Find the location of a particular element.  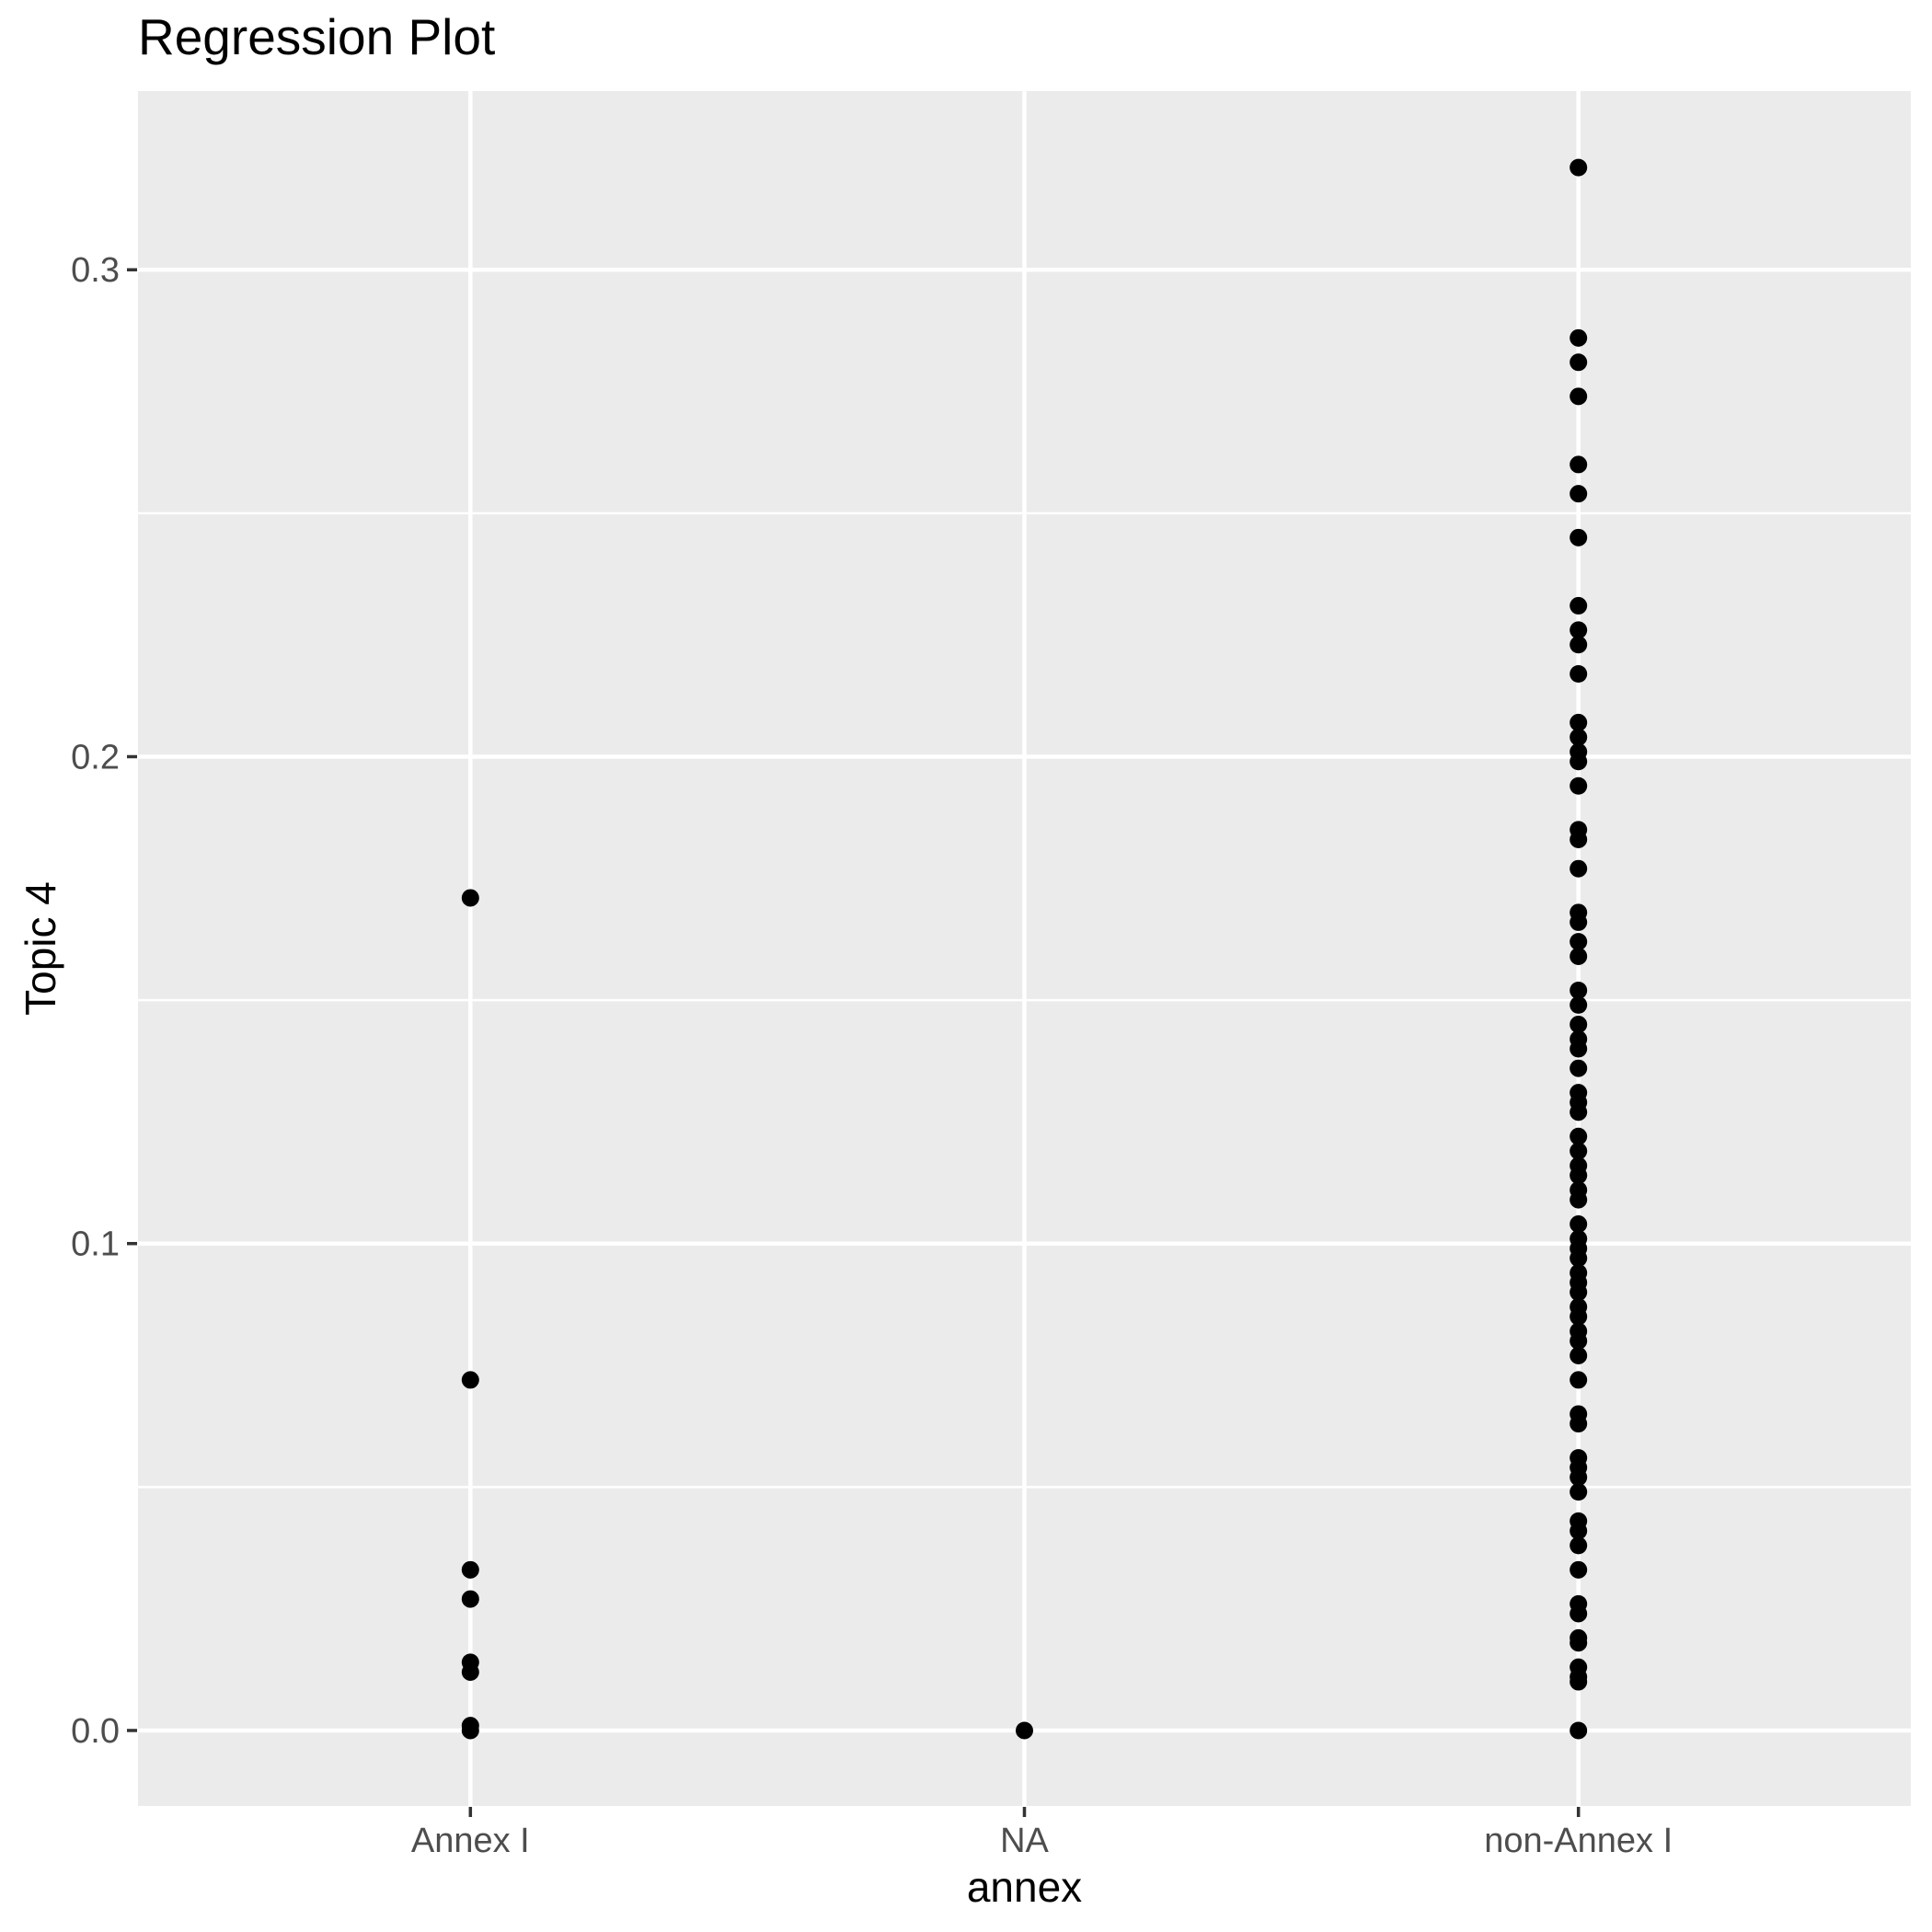

y-axis-title-wrap: Topic 4 is located at coordinates (40, 949).